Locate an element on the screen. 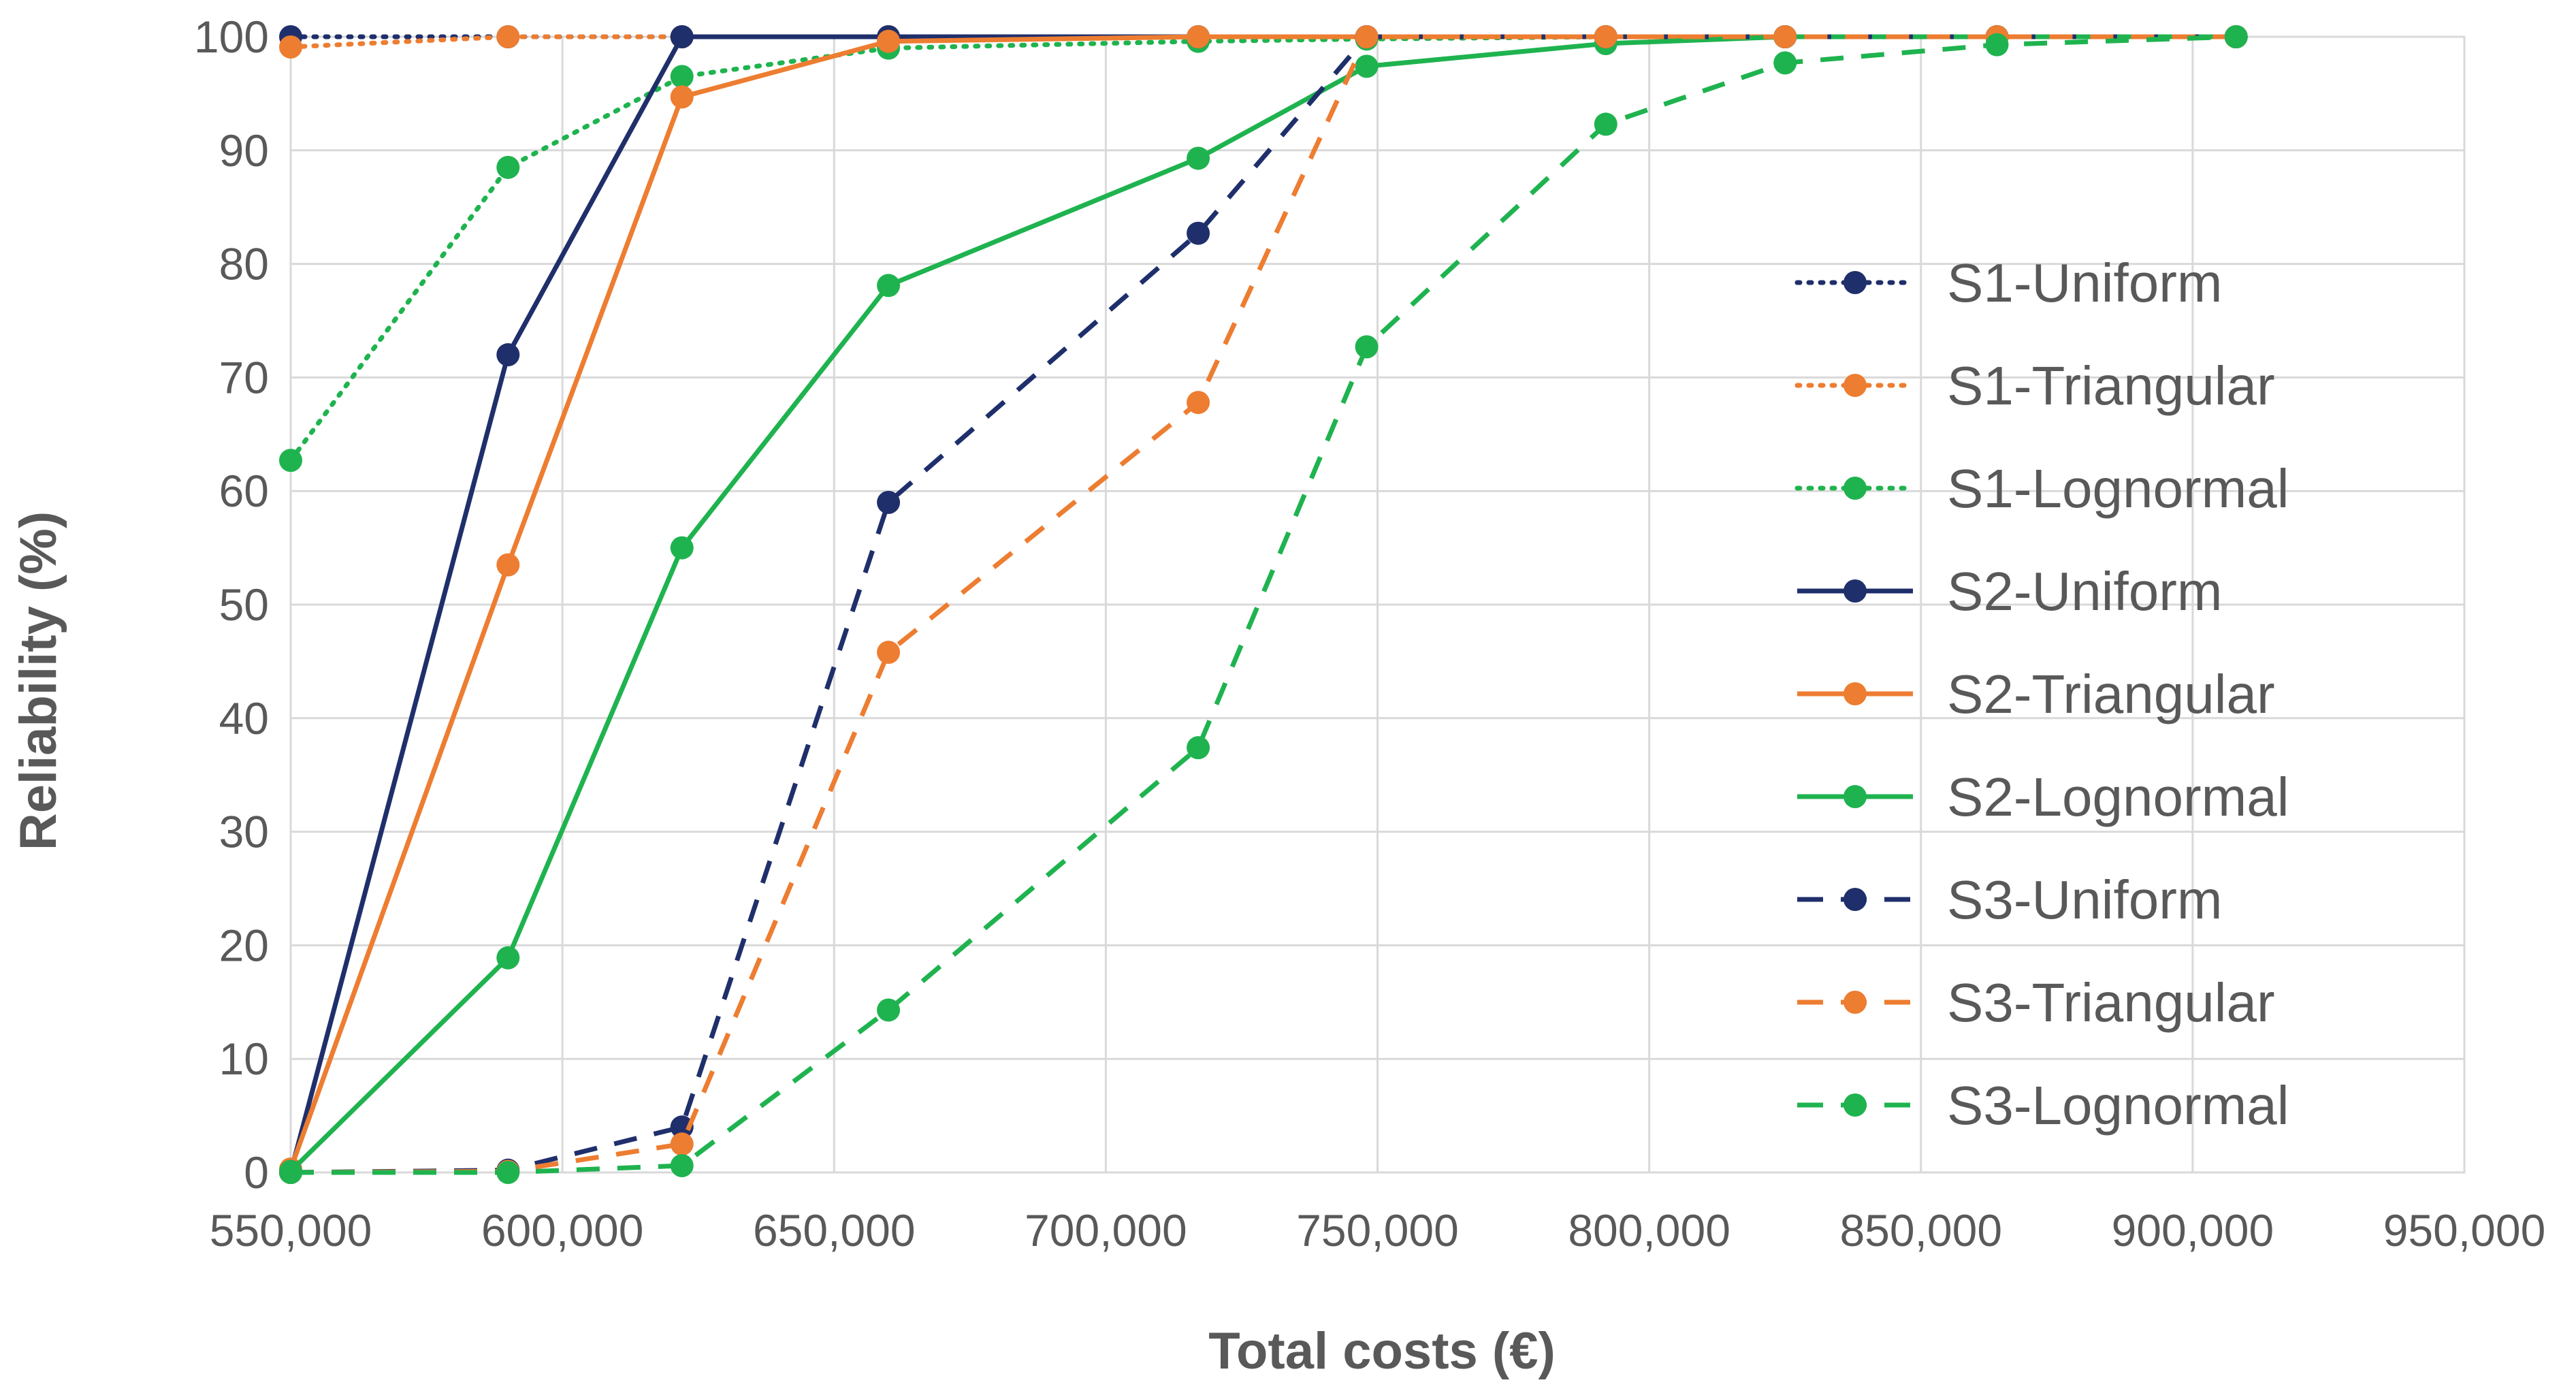 Image resolution: width=2576 pixels, height=1391 pixels. x-tick-label: 600,000 is located at coordinates (562, 1231).